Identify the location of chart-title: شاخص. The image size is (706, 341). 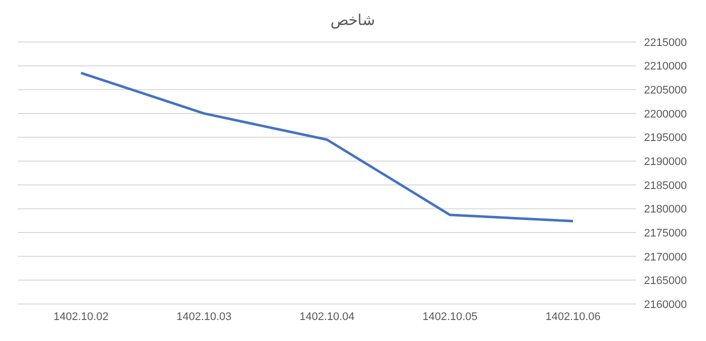
(353, 21).